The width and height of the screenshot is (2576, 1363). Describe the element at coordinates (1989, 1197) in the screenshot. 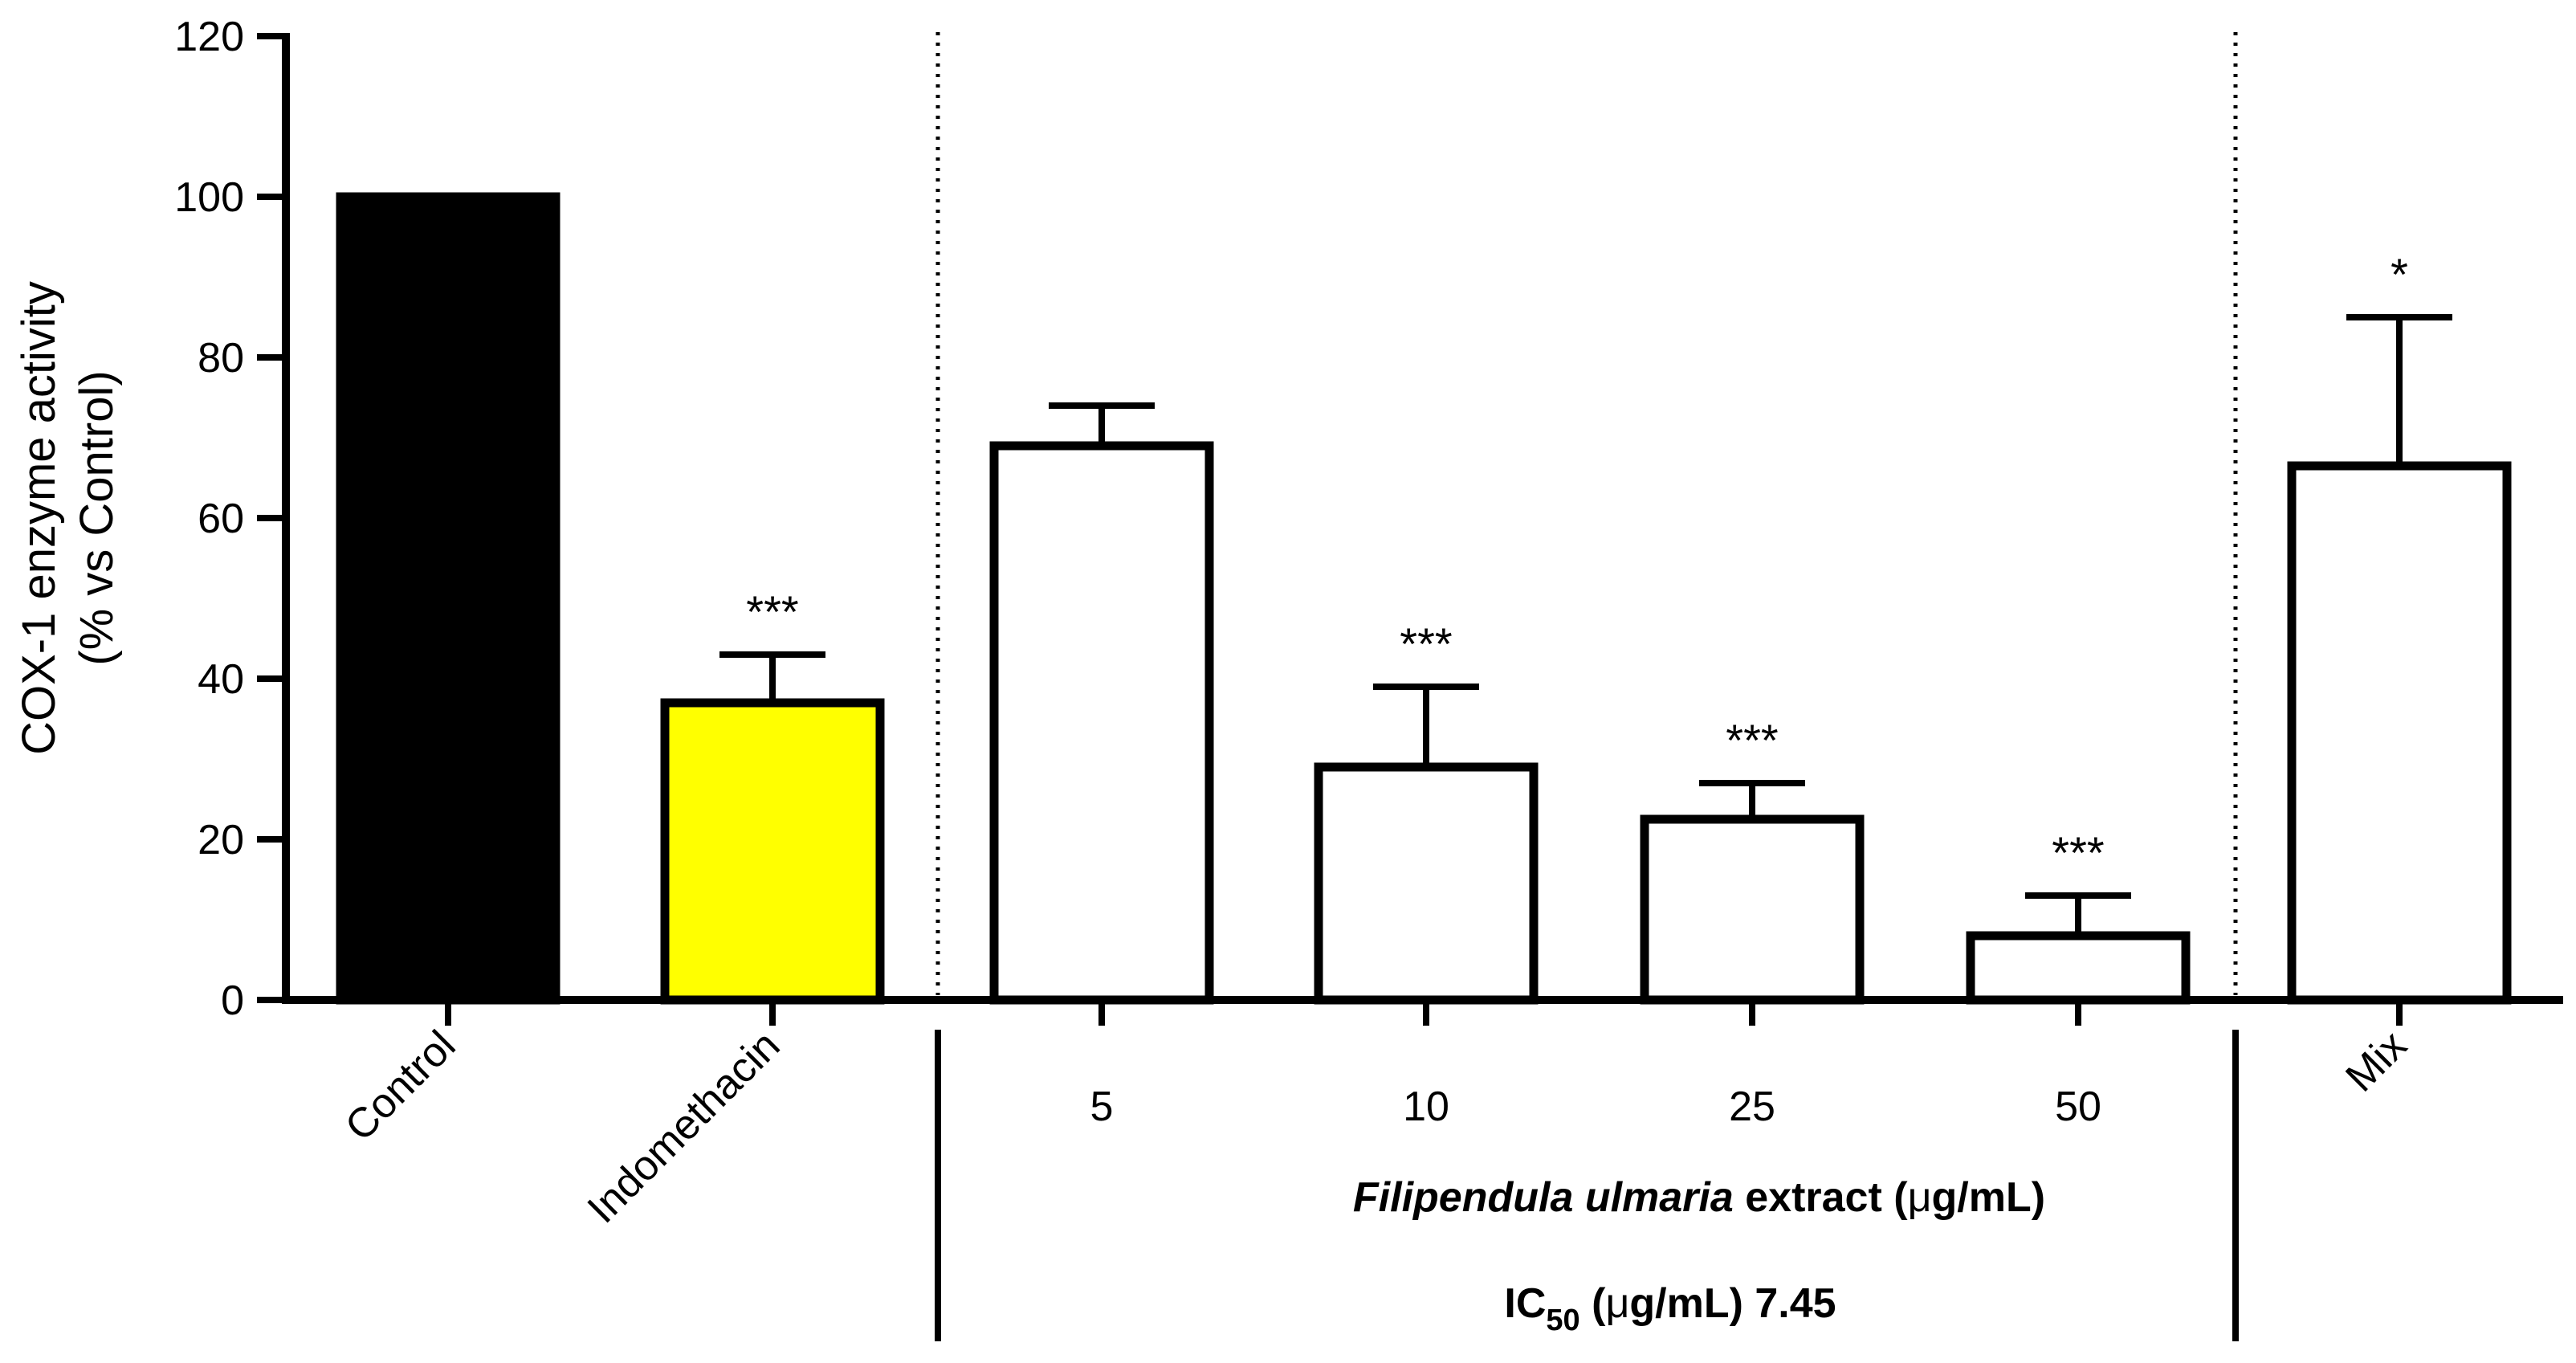

I see `extract-group-label-unit: g/mL)` at that location.